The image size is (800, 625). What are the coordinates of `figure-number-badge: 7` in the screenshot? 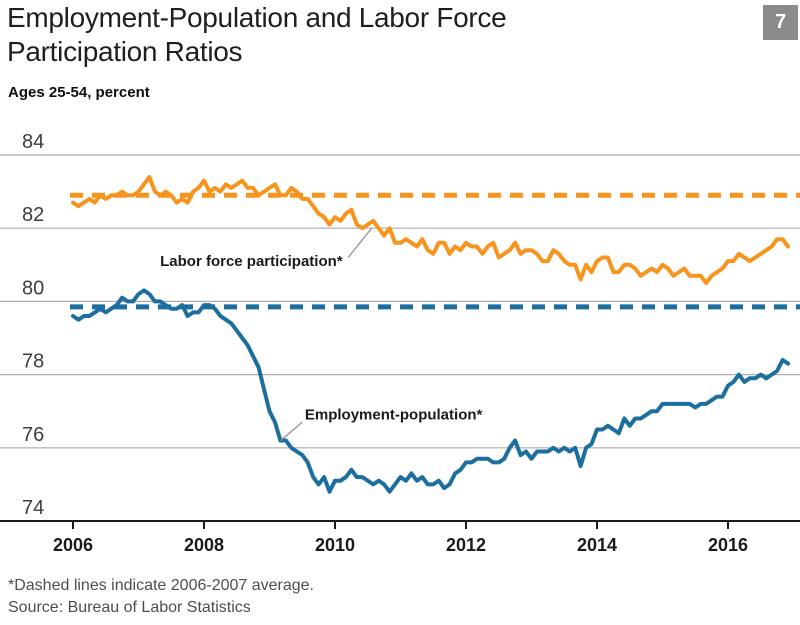 It's located at (780, 22).